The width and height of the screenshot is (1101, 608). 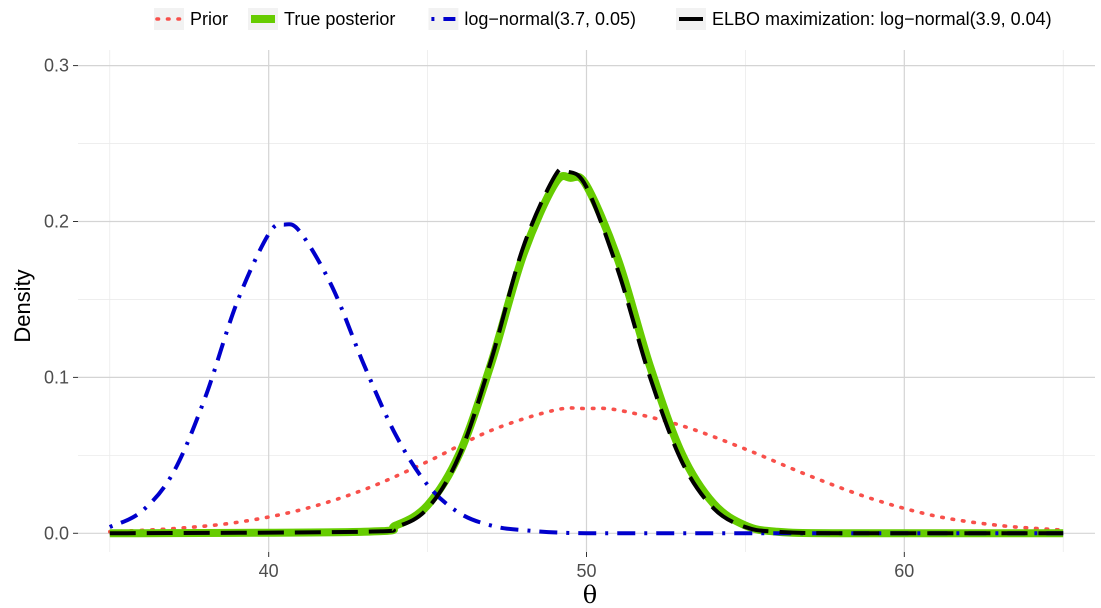 What do you see at coordinates (269, 571) in the screenshot?
I see `x-tick-label: 40` at bounding box center [269, 571].